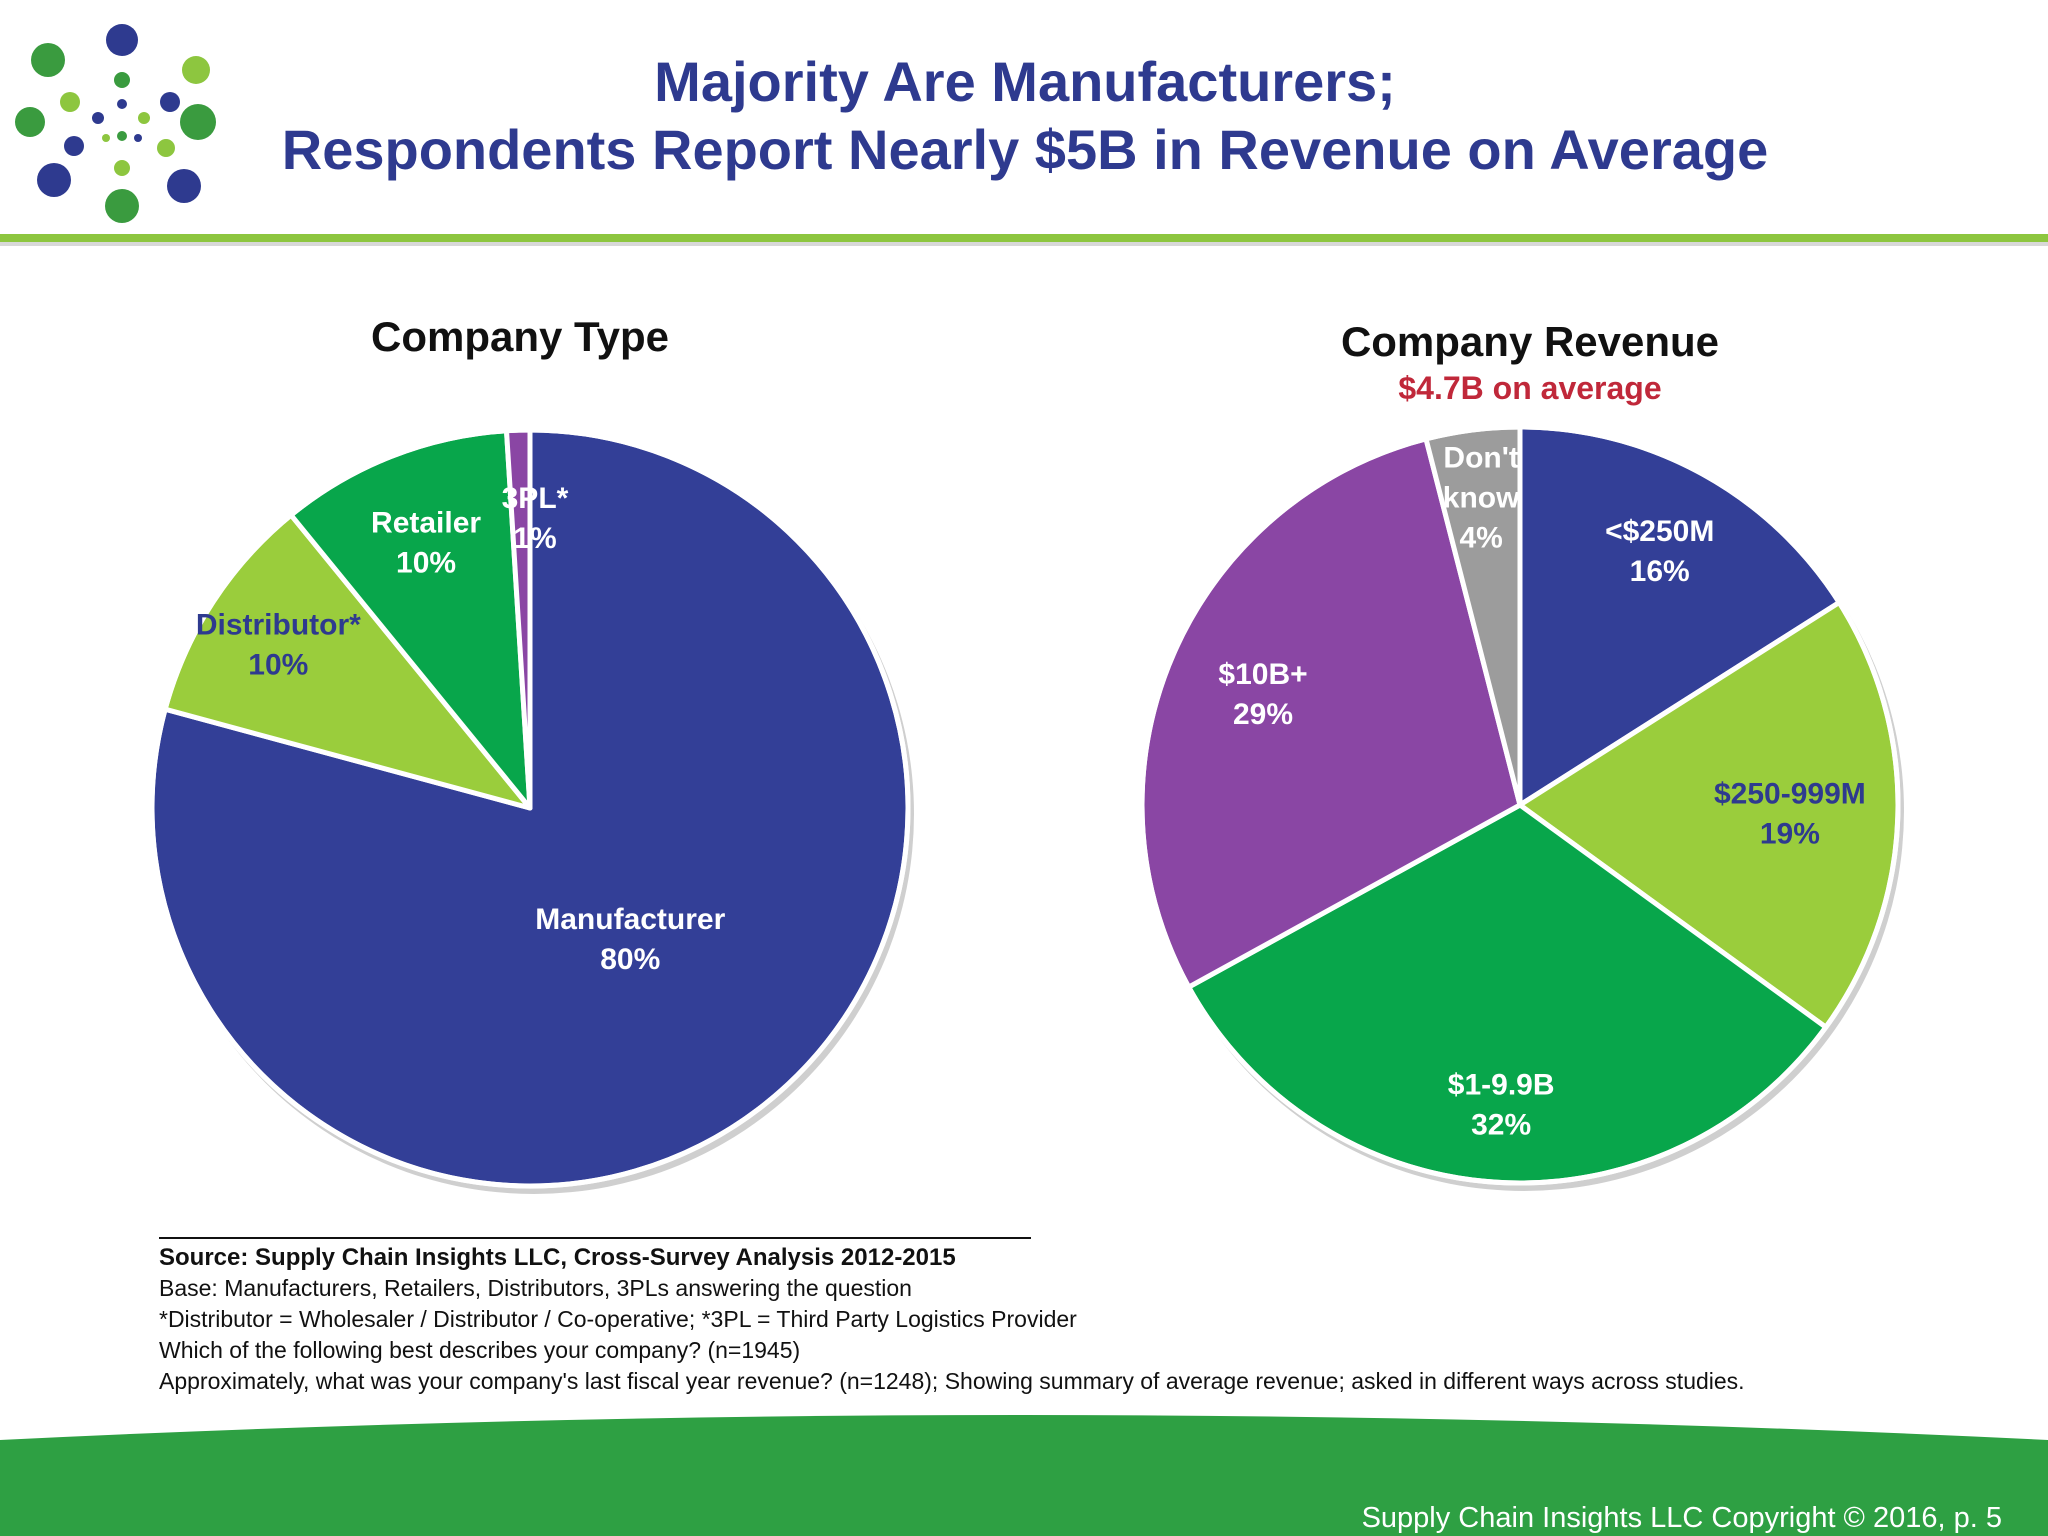  What do you see at coordinates (1024, 244) in the screenshot?
I see `header-divider-shadow` at bounding box center [1024, 244].